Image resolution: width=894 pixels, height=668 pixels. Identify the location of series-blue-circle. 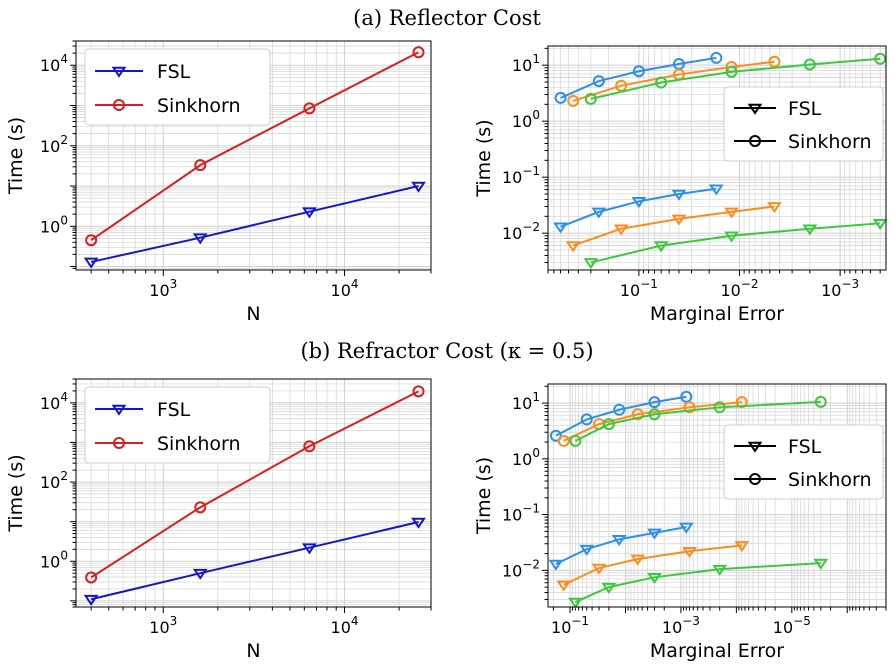
(621, 416).